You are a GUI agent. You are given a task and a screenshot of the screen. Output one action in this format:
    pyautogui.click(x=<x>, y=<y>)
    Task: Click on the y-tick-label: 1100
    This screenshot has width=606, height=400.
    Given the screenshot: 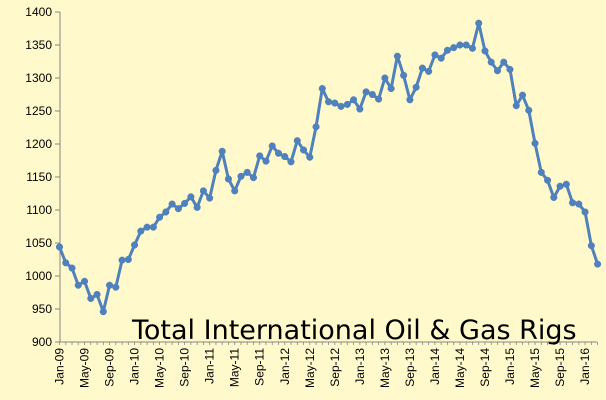 What is the action you would take?
    pyautogui.click(x=39, y=210)
    